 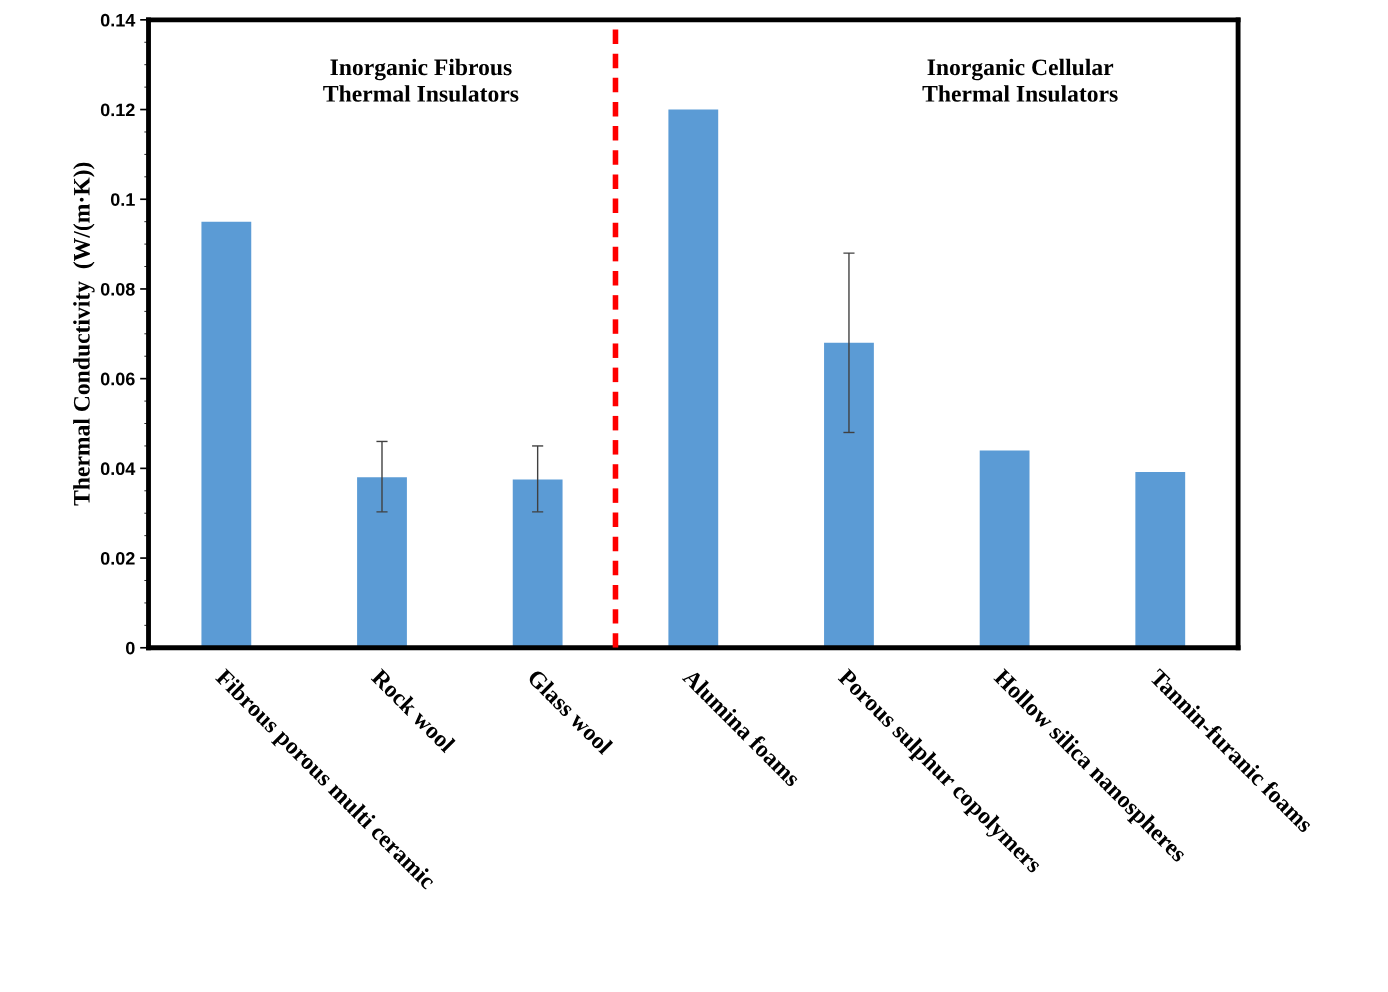 I want to click on annotation: Inorganic Fibrous Thermal Insulators, so click(x=421, y=80).